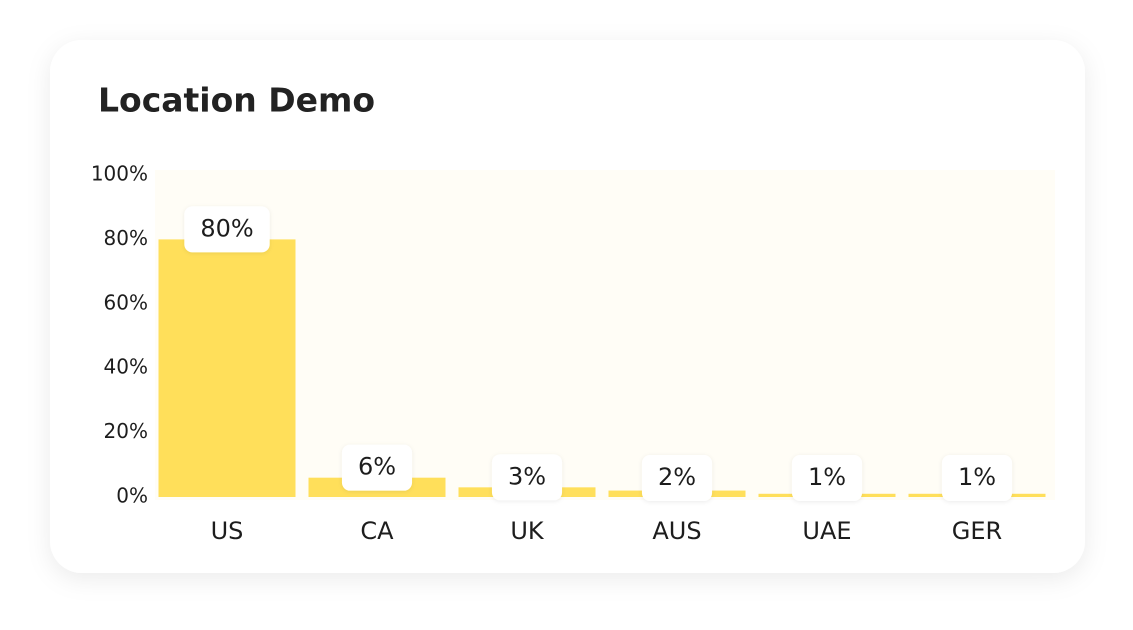  I want to click on y-tick-label: 20%, so click(126, 431).